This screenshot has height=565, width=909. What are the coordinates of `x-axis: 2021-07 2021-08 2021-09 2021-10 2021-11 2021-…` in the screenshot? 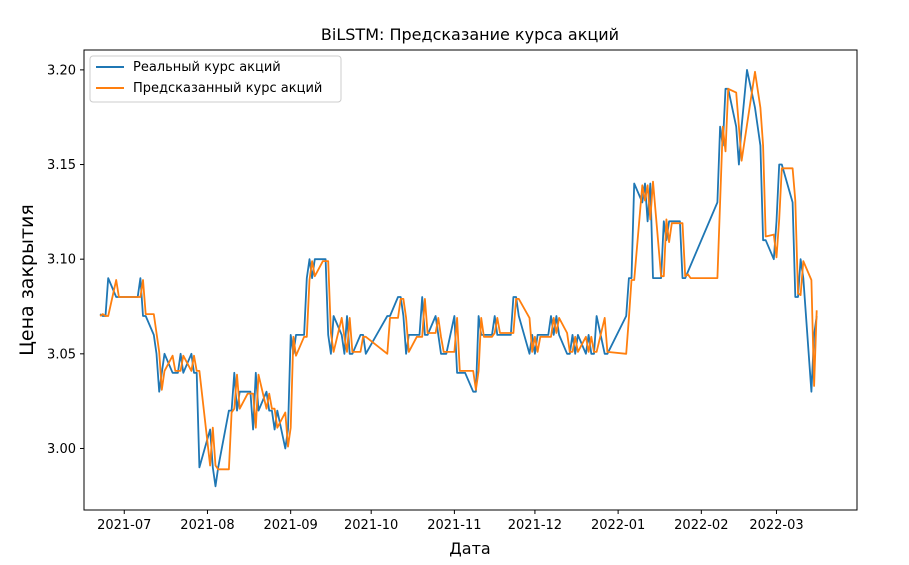 It's located at (450, 521).